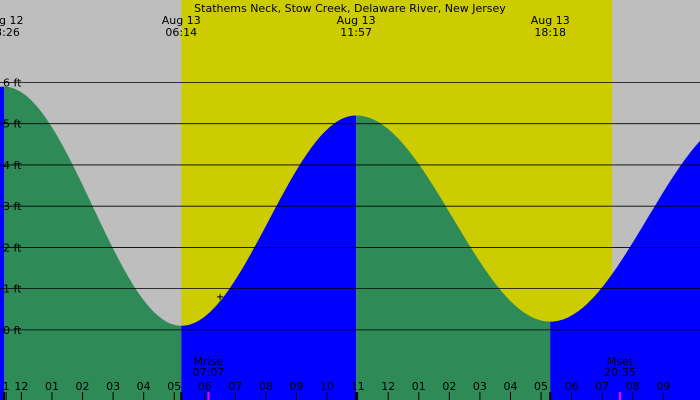  What do you see at coordinates (181, 32) in the screenshot?
I see `tide-extreme-time: 06:14` at bounding box center [181, 32].